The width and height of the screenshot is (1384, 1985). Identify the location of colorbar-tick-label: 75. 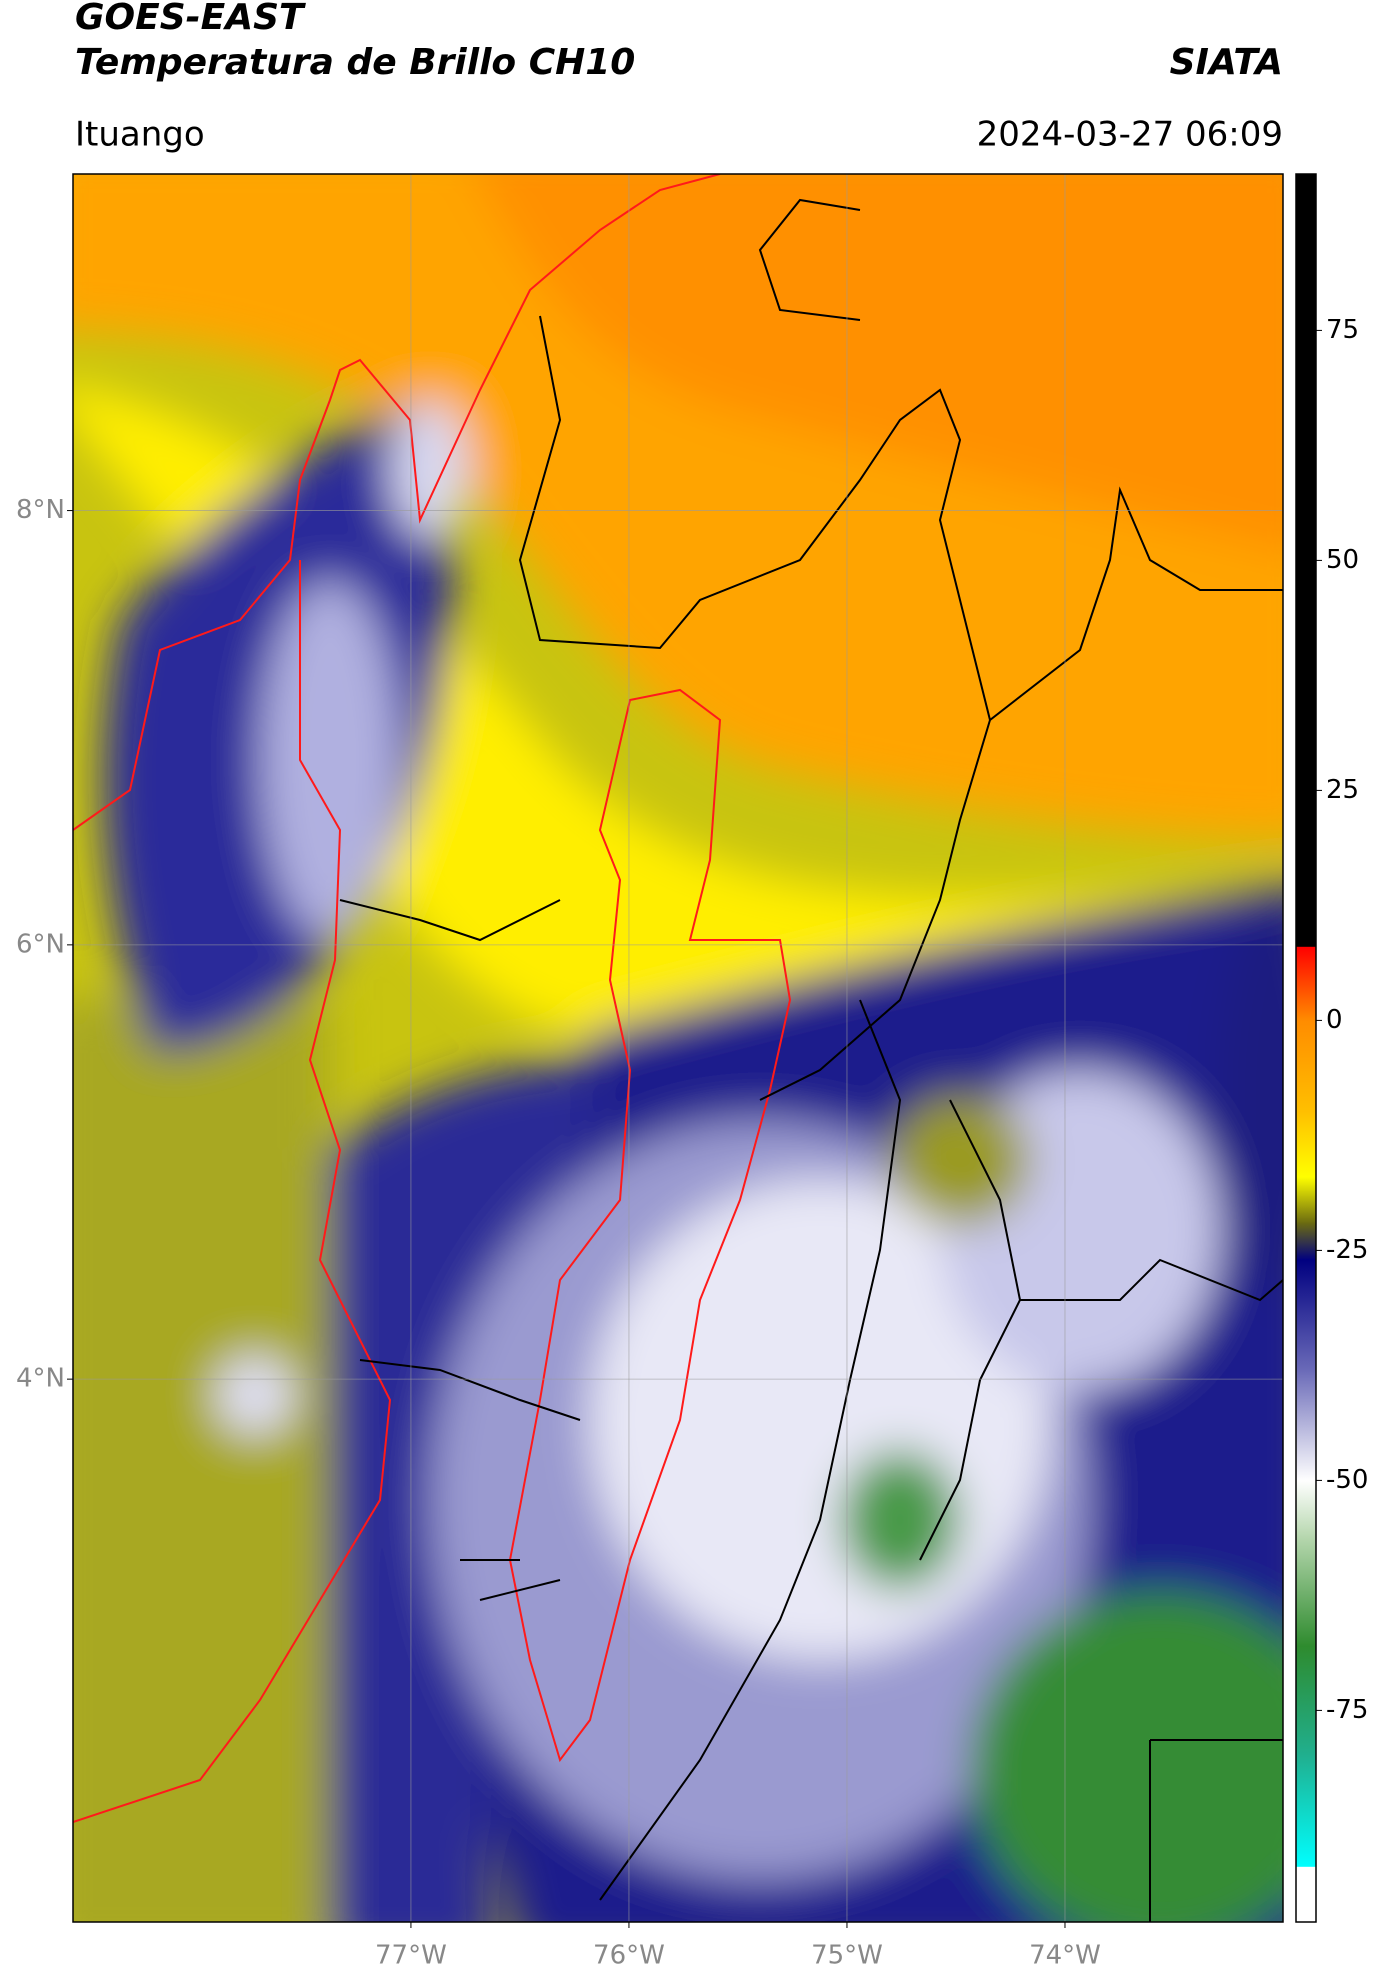
(1342, 330).